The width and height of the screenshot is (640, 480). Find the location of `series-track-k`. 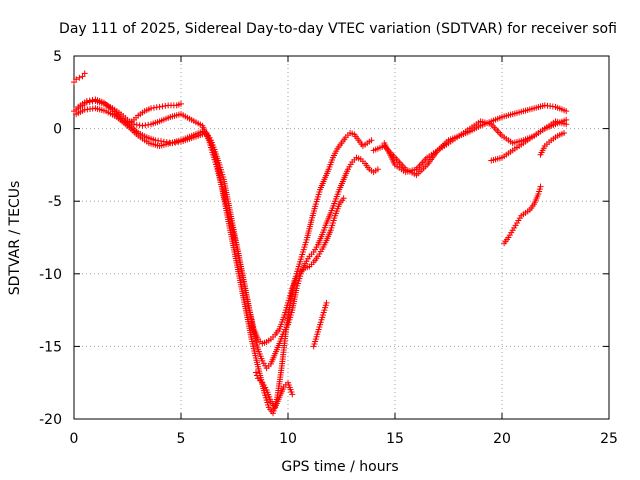

series-track-k is located at coordinates (522, 215).